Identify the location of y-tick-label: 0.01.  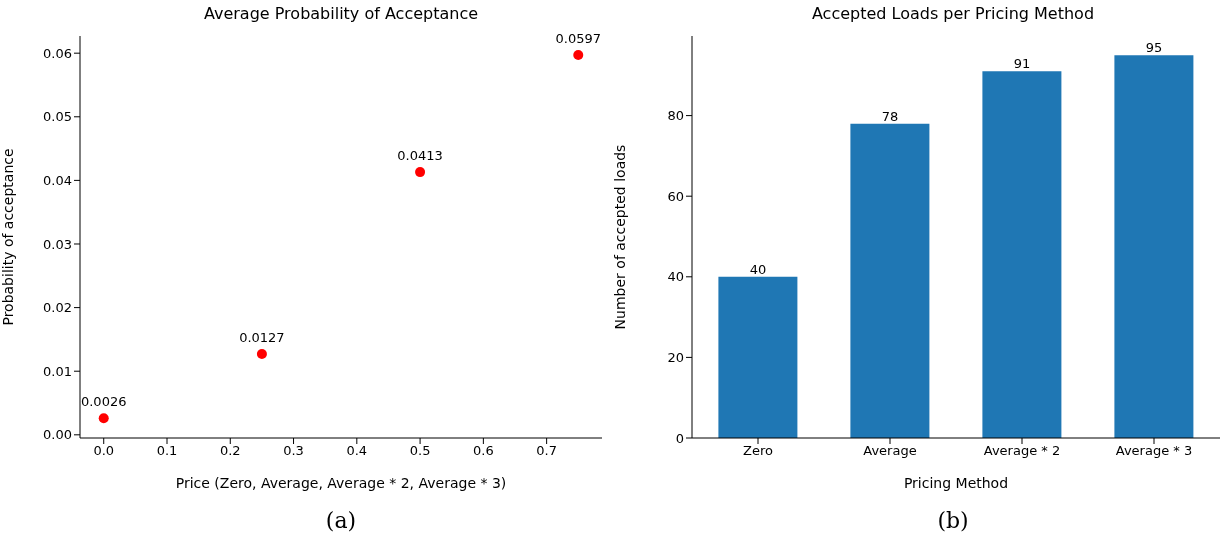
(57, 371).